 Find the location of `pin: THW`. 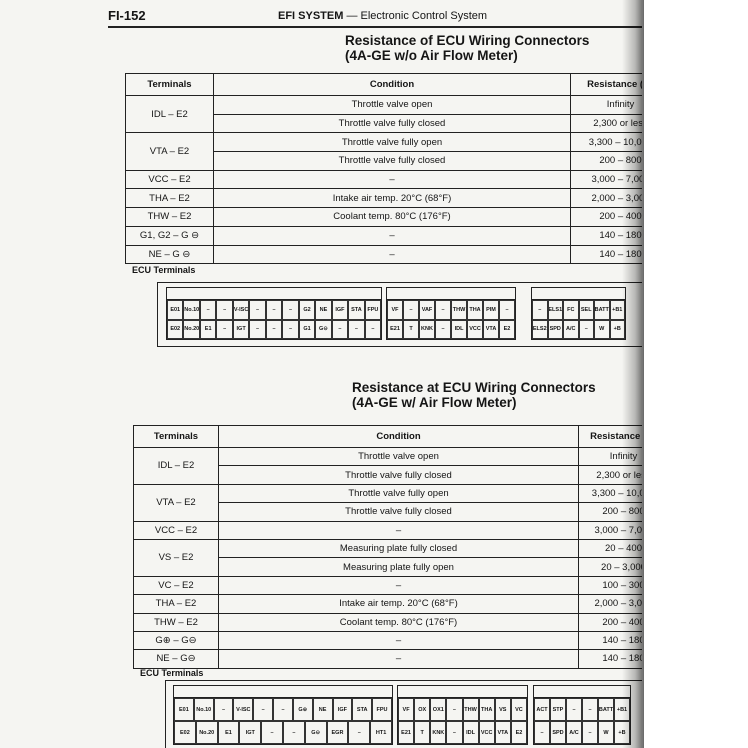

pin: THW is located at coordinates (459, 310).